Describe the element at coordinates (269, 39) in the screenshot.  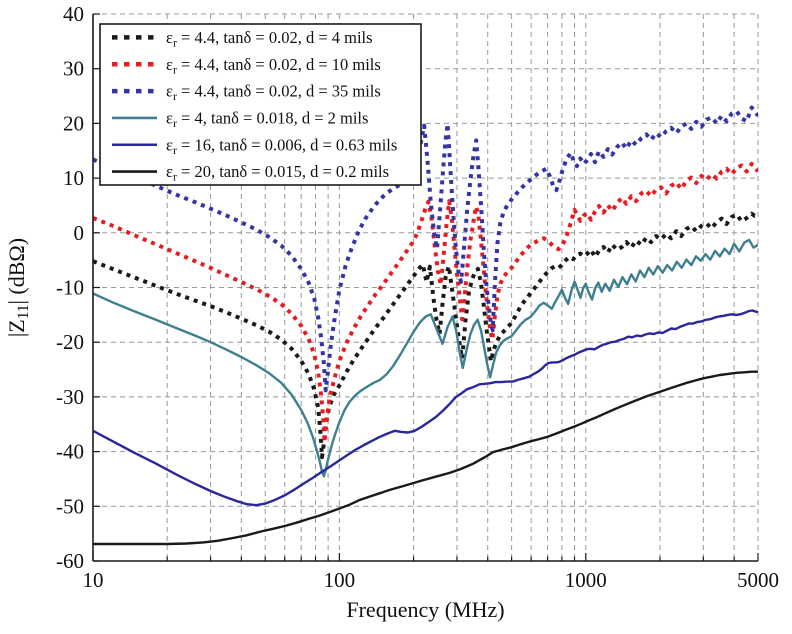
I see `legend-label-er4p4-d4mils: εr = 4.4, tanδ = 0.02, d = 4 mils` at that location.